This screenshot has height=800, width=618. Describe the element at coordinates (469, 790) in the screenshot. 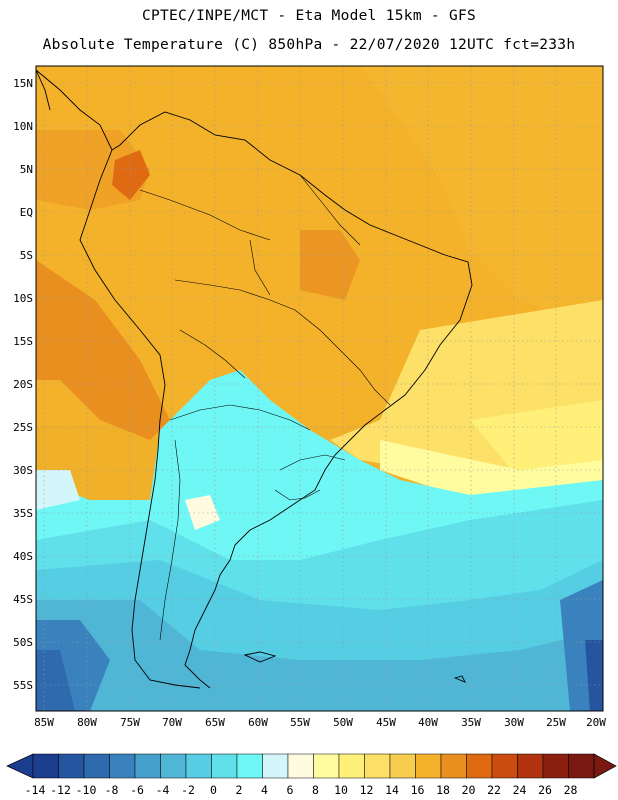

I see `colorbar-label: 20` at that location.